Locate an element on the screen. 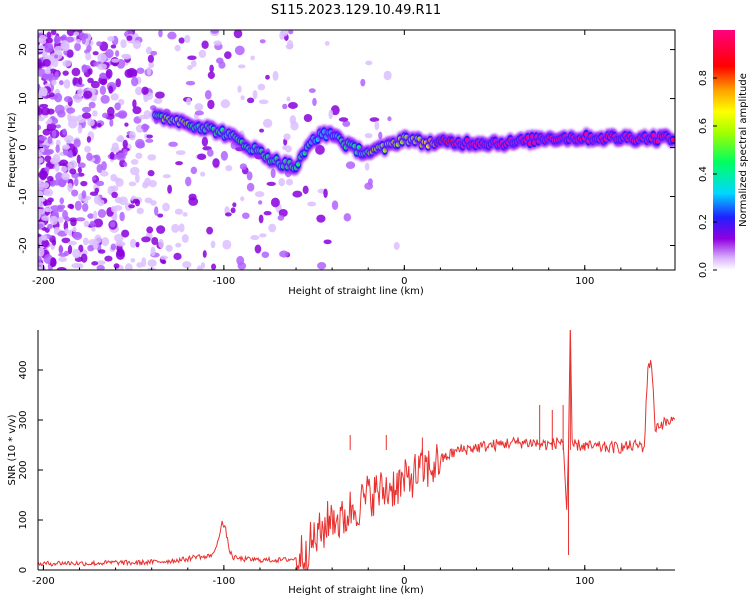 The image size is (750, 600). x-tick-label: 0 is located at coordinates (404, 281).